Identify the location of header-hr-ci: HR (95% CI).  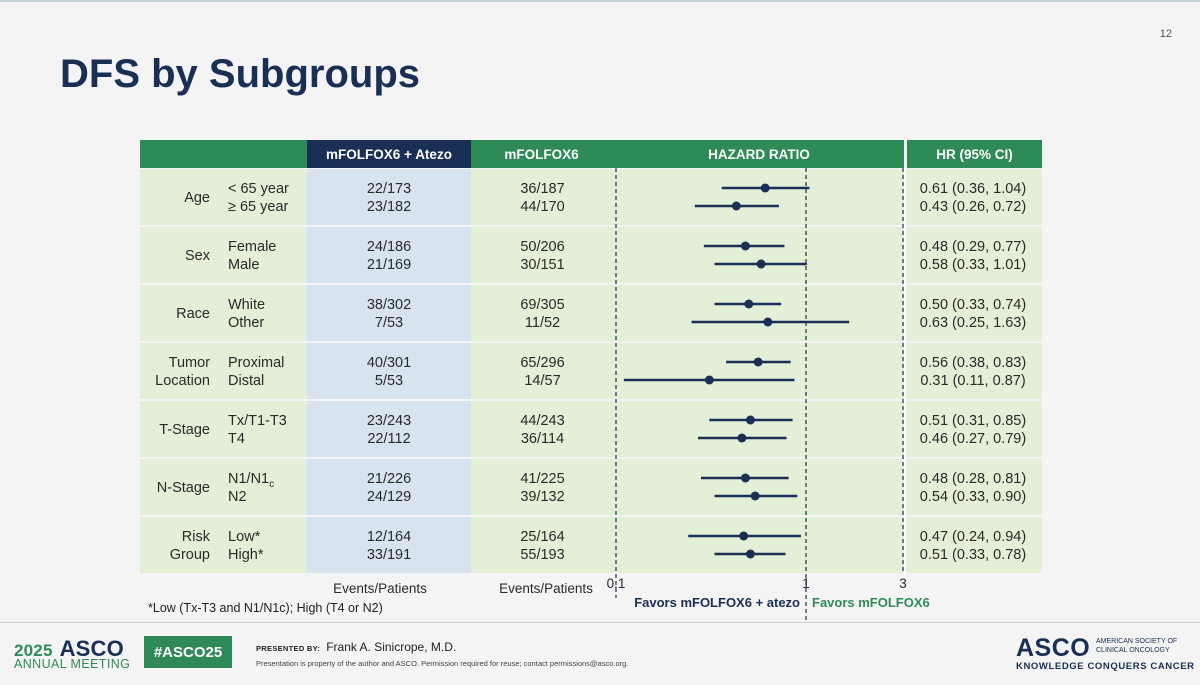
(974, 154).